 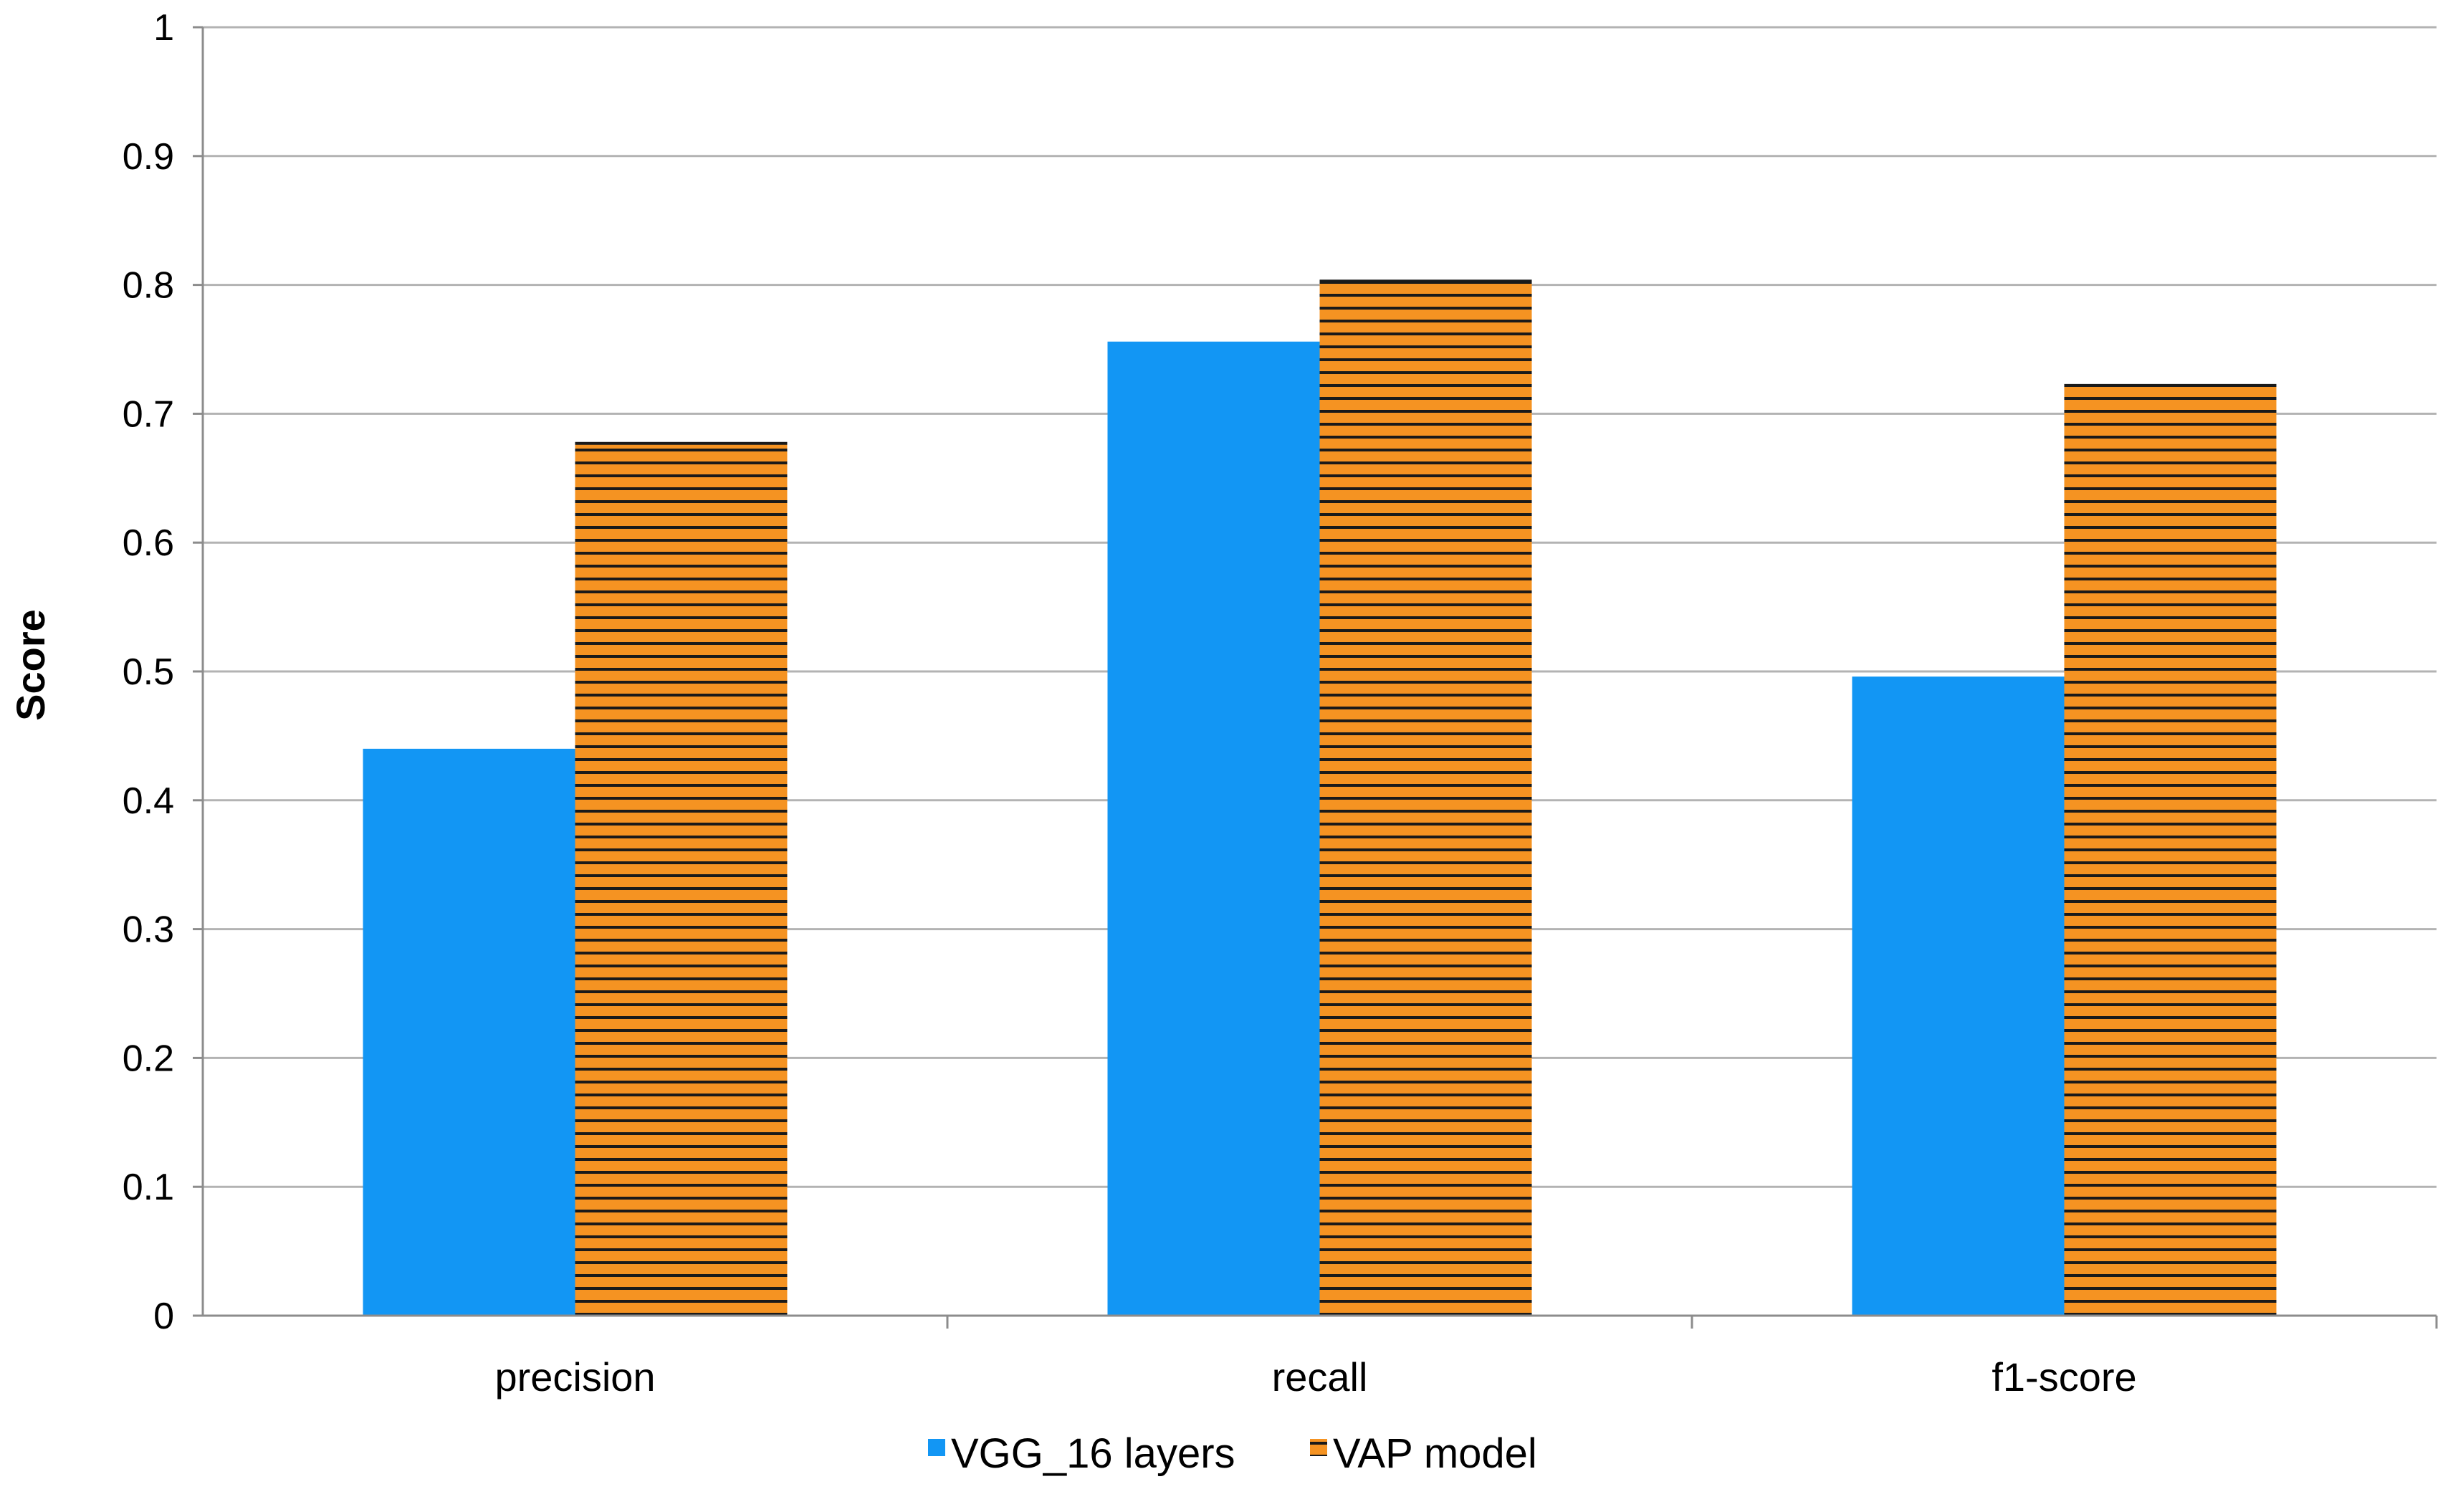 What do you see at coordinates (1958, 996) in the screenshot?
I see `bar-f1-score-vgg-16-layers` at bounding box center [1958, 996].